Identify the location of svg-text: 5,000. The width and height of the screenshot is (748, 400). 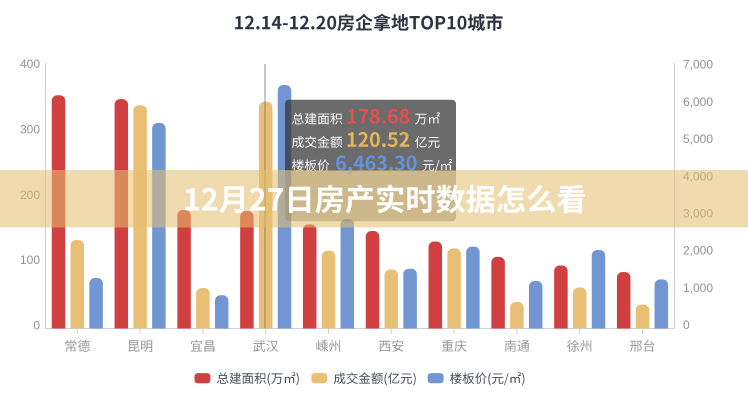
(698, 139).